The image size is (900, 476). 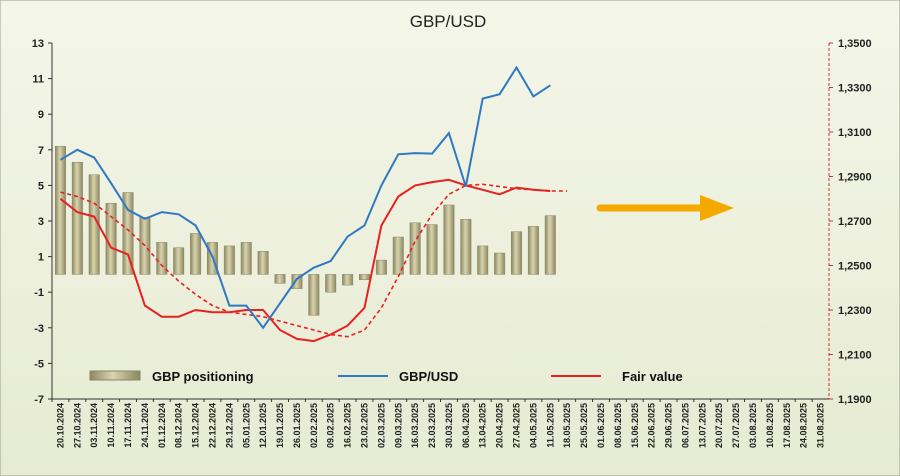 What do you see at coordinates (432, 425) in the screenshot?
I see `x-tick-label: 23.03.2025` at bounding box center [432, 425].